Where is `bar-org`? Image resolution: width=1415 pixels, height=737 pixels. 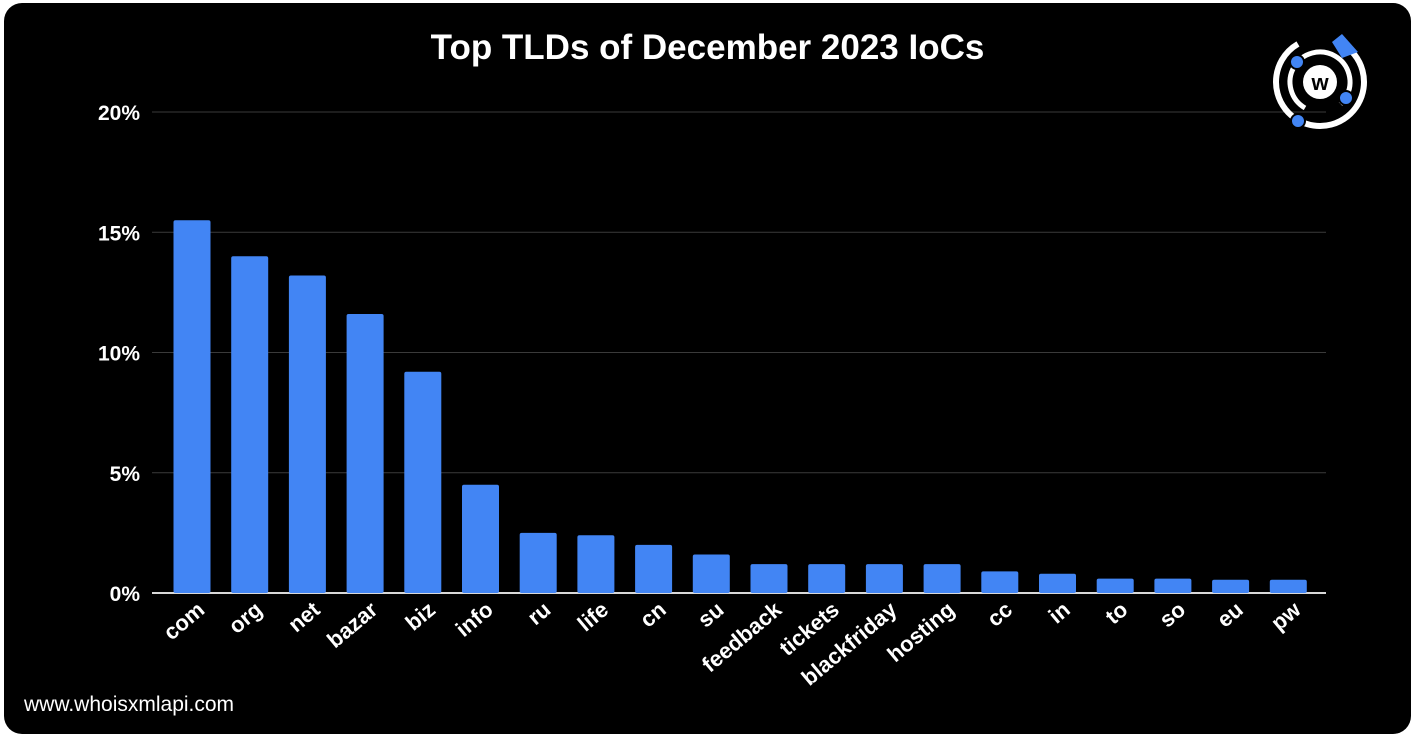
bar-org is located at coordinates (250, 424).